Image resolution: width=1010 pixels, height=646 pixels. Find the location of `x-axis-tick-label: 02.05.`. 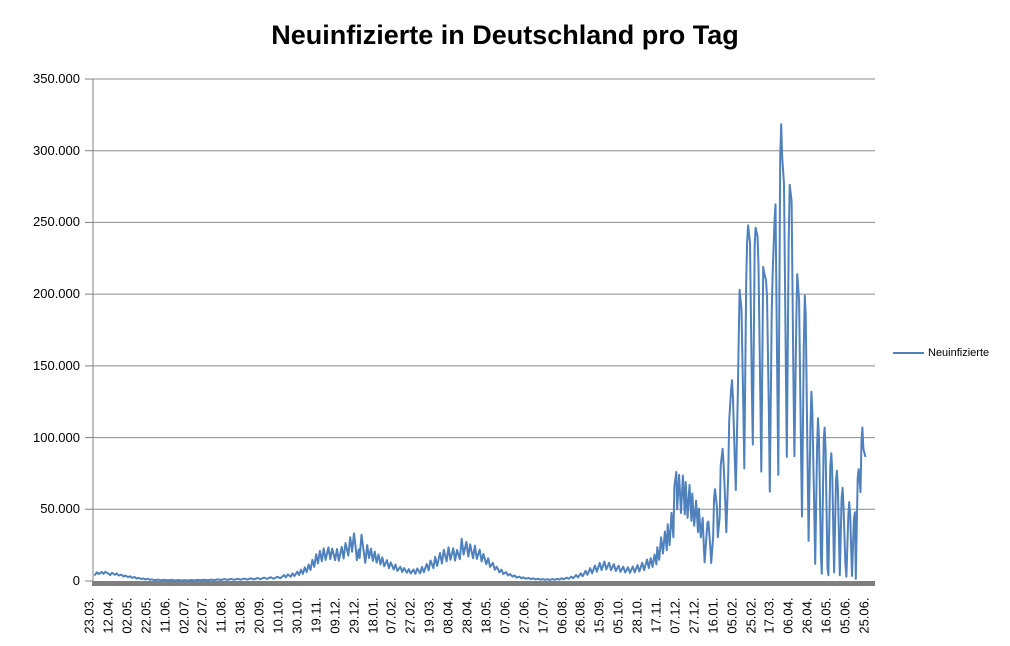

x-axis-tick-label: 02.05. is located at coordinates (127, 615).